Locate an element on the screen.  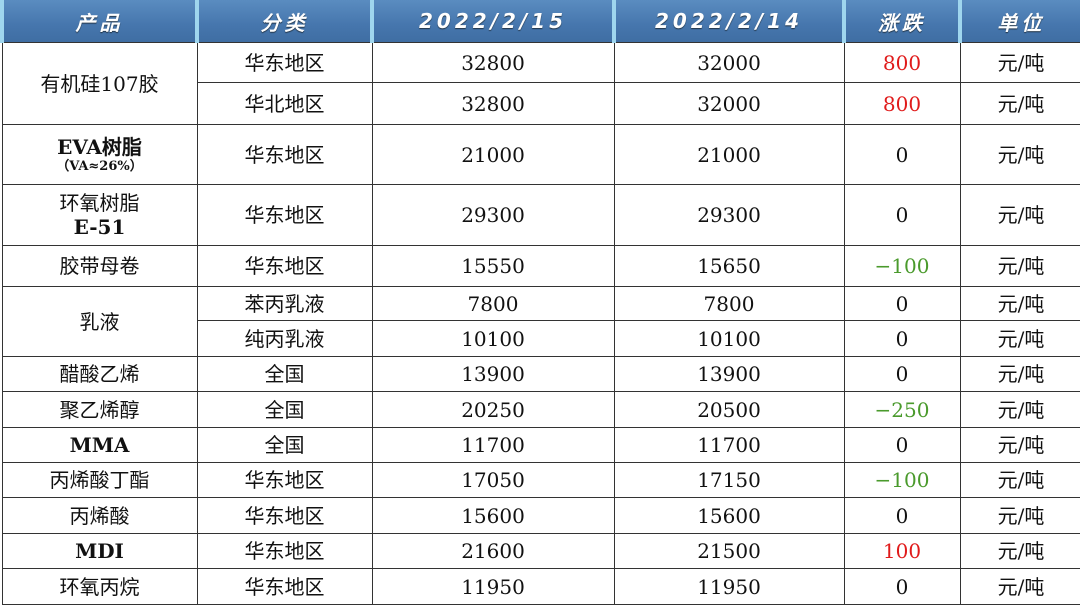
product-subtitle: （VA≈26%） is located at coordinates (99, 166).